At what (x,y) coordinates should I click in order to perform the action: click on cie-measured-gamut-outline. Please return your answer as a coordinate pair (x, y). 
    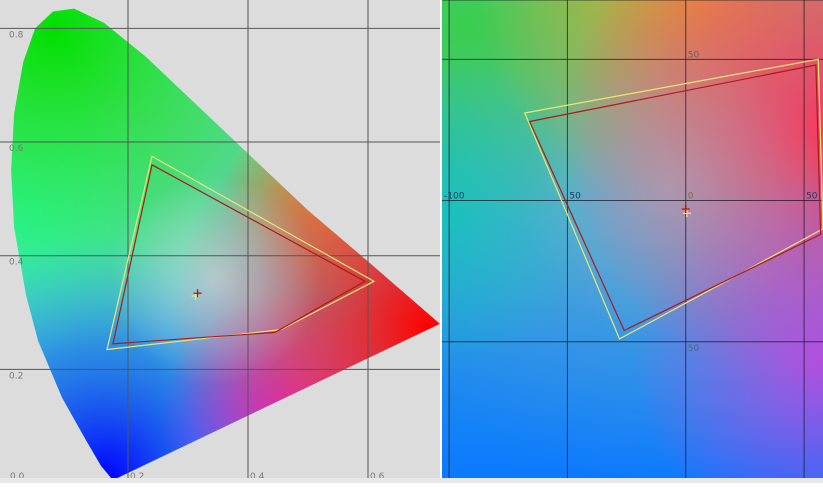
    Looking at the image, I should click on (239, 254).